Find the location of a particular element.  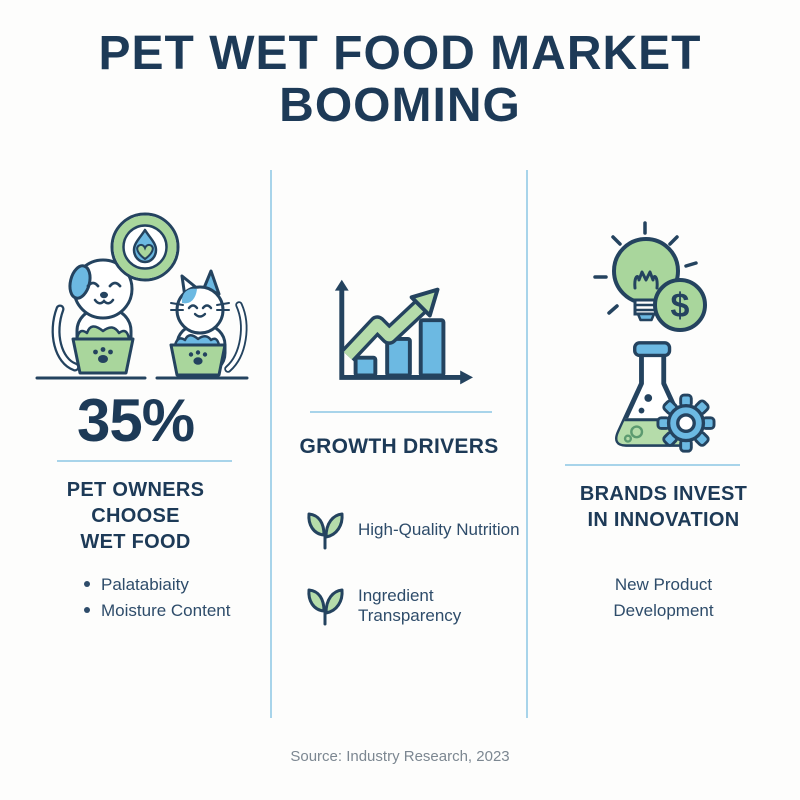

bullet-item: Palatabiaity is located at coordinates (157, 585).